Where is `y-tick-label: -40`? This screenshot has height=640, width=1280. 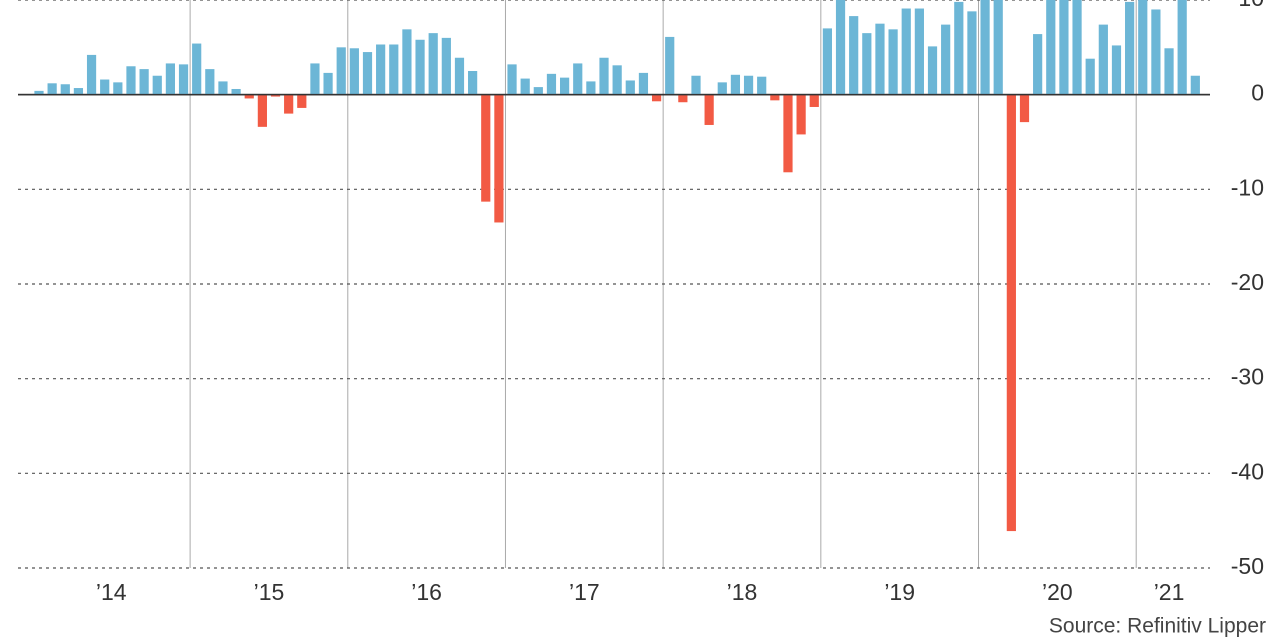 y-tick-label: -40 is located at coordinates (1247, 471).